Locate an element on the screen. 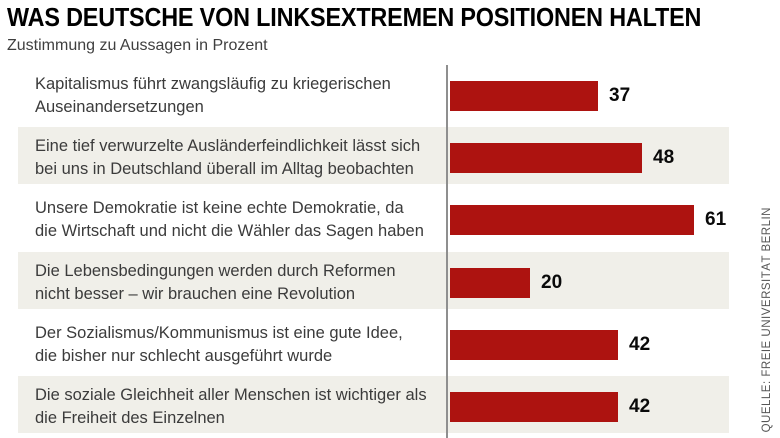  bar-zone: 37 is located at coordinates (540, 96).